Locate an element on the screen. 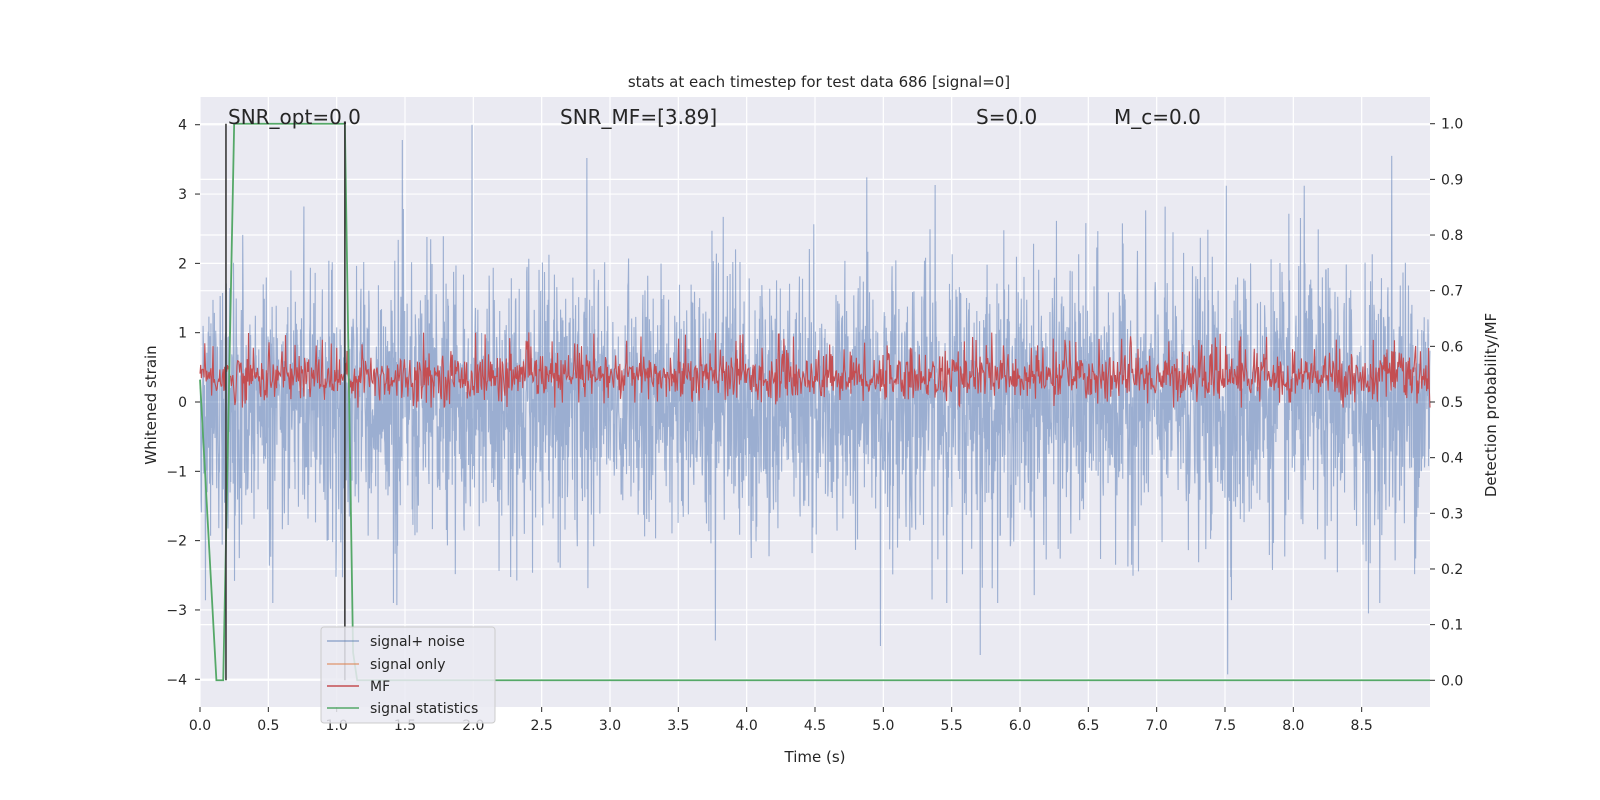  x-axis-label: Time (s) is located at coordinates (815, 757).